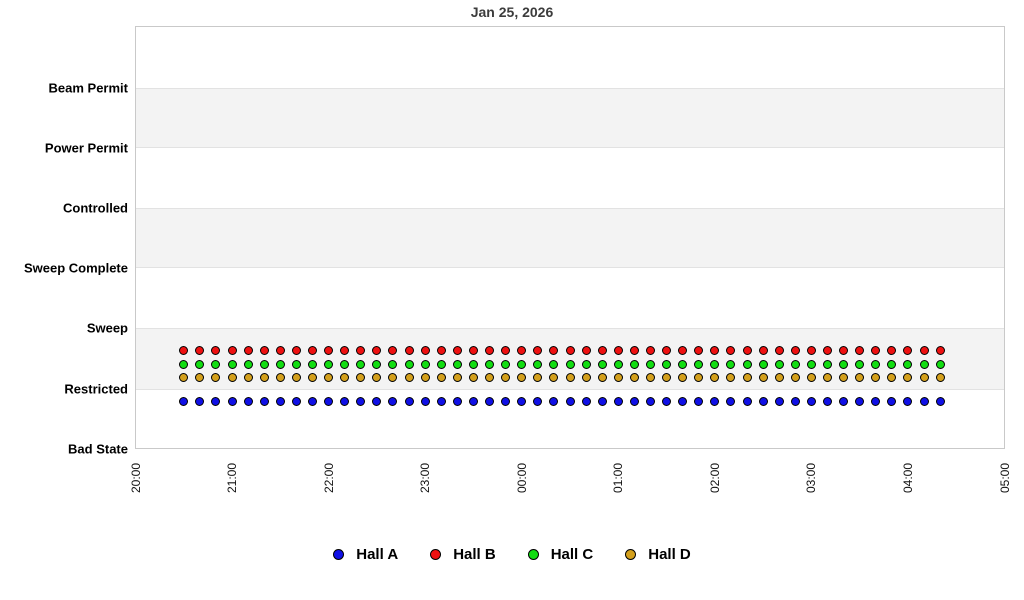  What do you see at coordinates (339, 554) in the screenshot?
I see `legend-dot-icon-hall-a` at bounding box center [339, 554].